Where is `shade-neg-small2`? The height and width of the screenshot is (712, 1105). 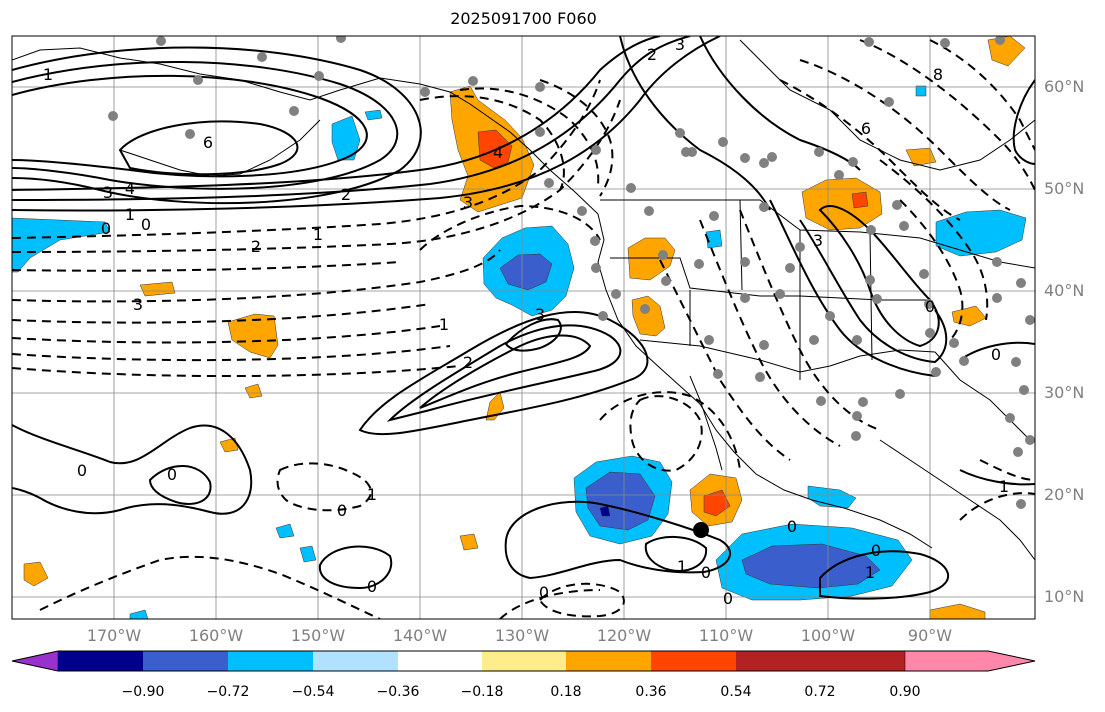
shade-neg-small2 is located at coordinates (714, 239).